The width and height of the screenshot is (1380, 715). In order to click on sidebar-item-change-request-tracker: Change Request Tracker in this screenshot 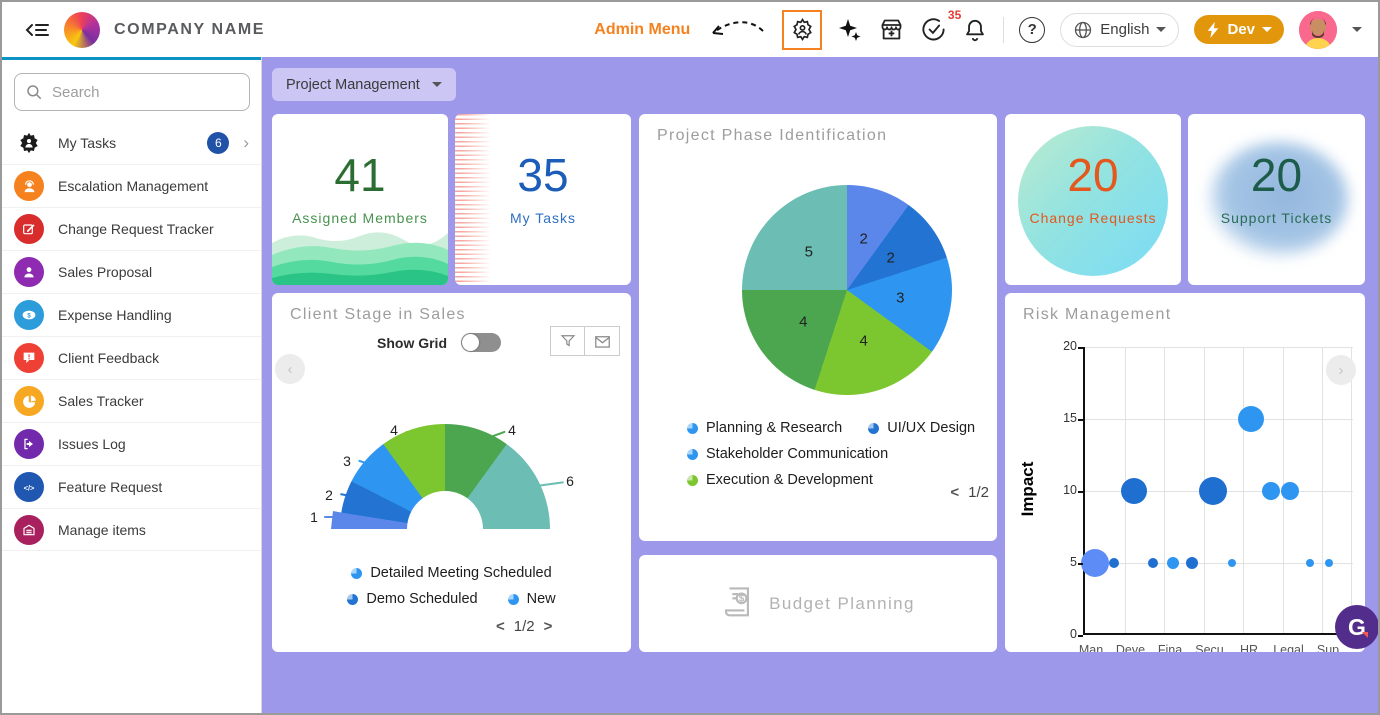, I will do `click(131, 228)`.